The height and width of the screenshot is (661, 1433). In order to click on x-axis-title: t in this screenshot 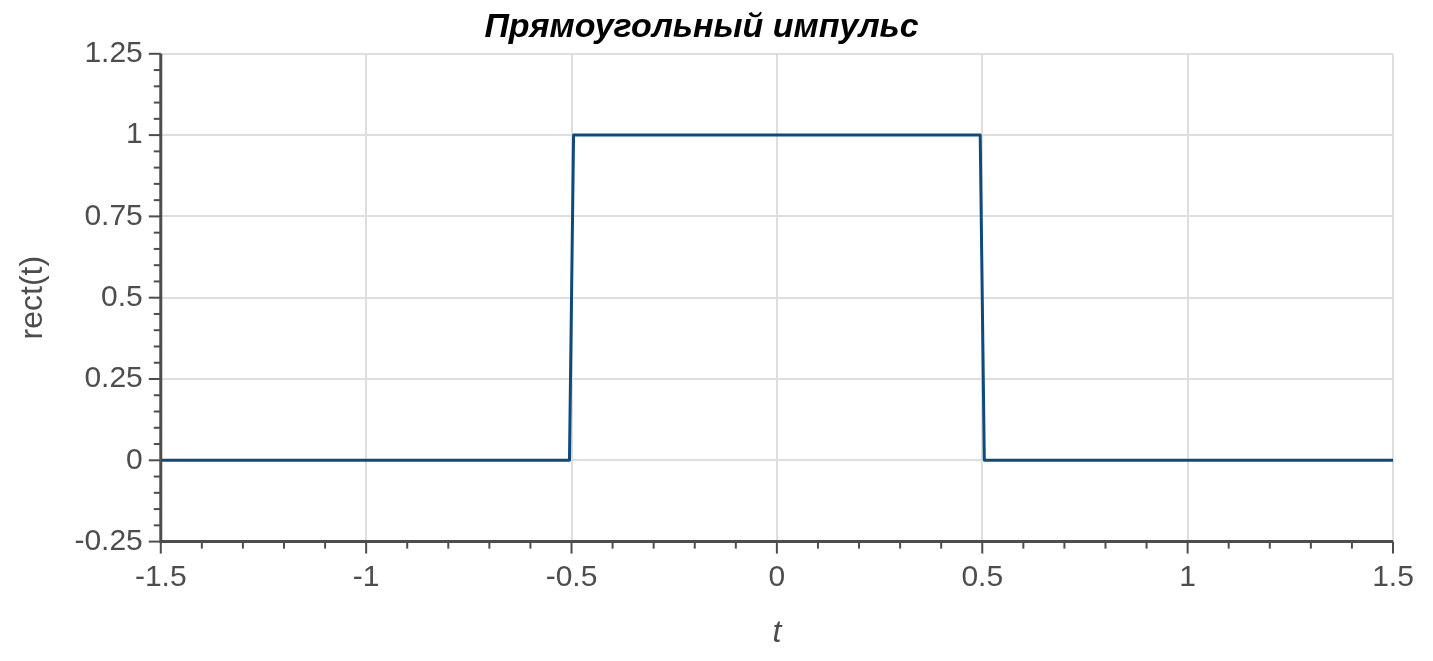, I will do `click(777, 630)`.